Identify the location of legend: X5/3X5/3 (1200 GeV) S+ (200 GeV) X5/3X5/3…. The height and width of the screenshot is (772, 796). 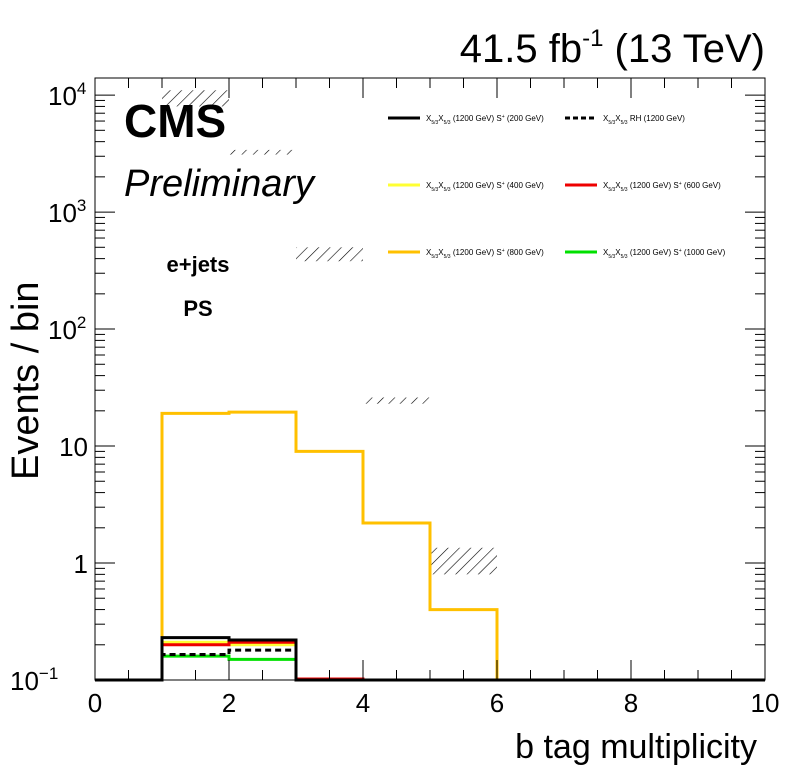
(557, 187).